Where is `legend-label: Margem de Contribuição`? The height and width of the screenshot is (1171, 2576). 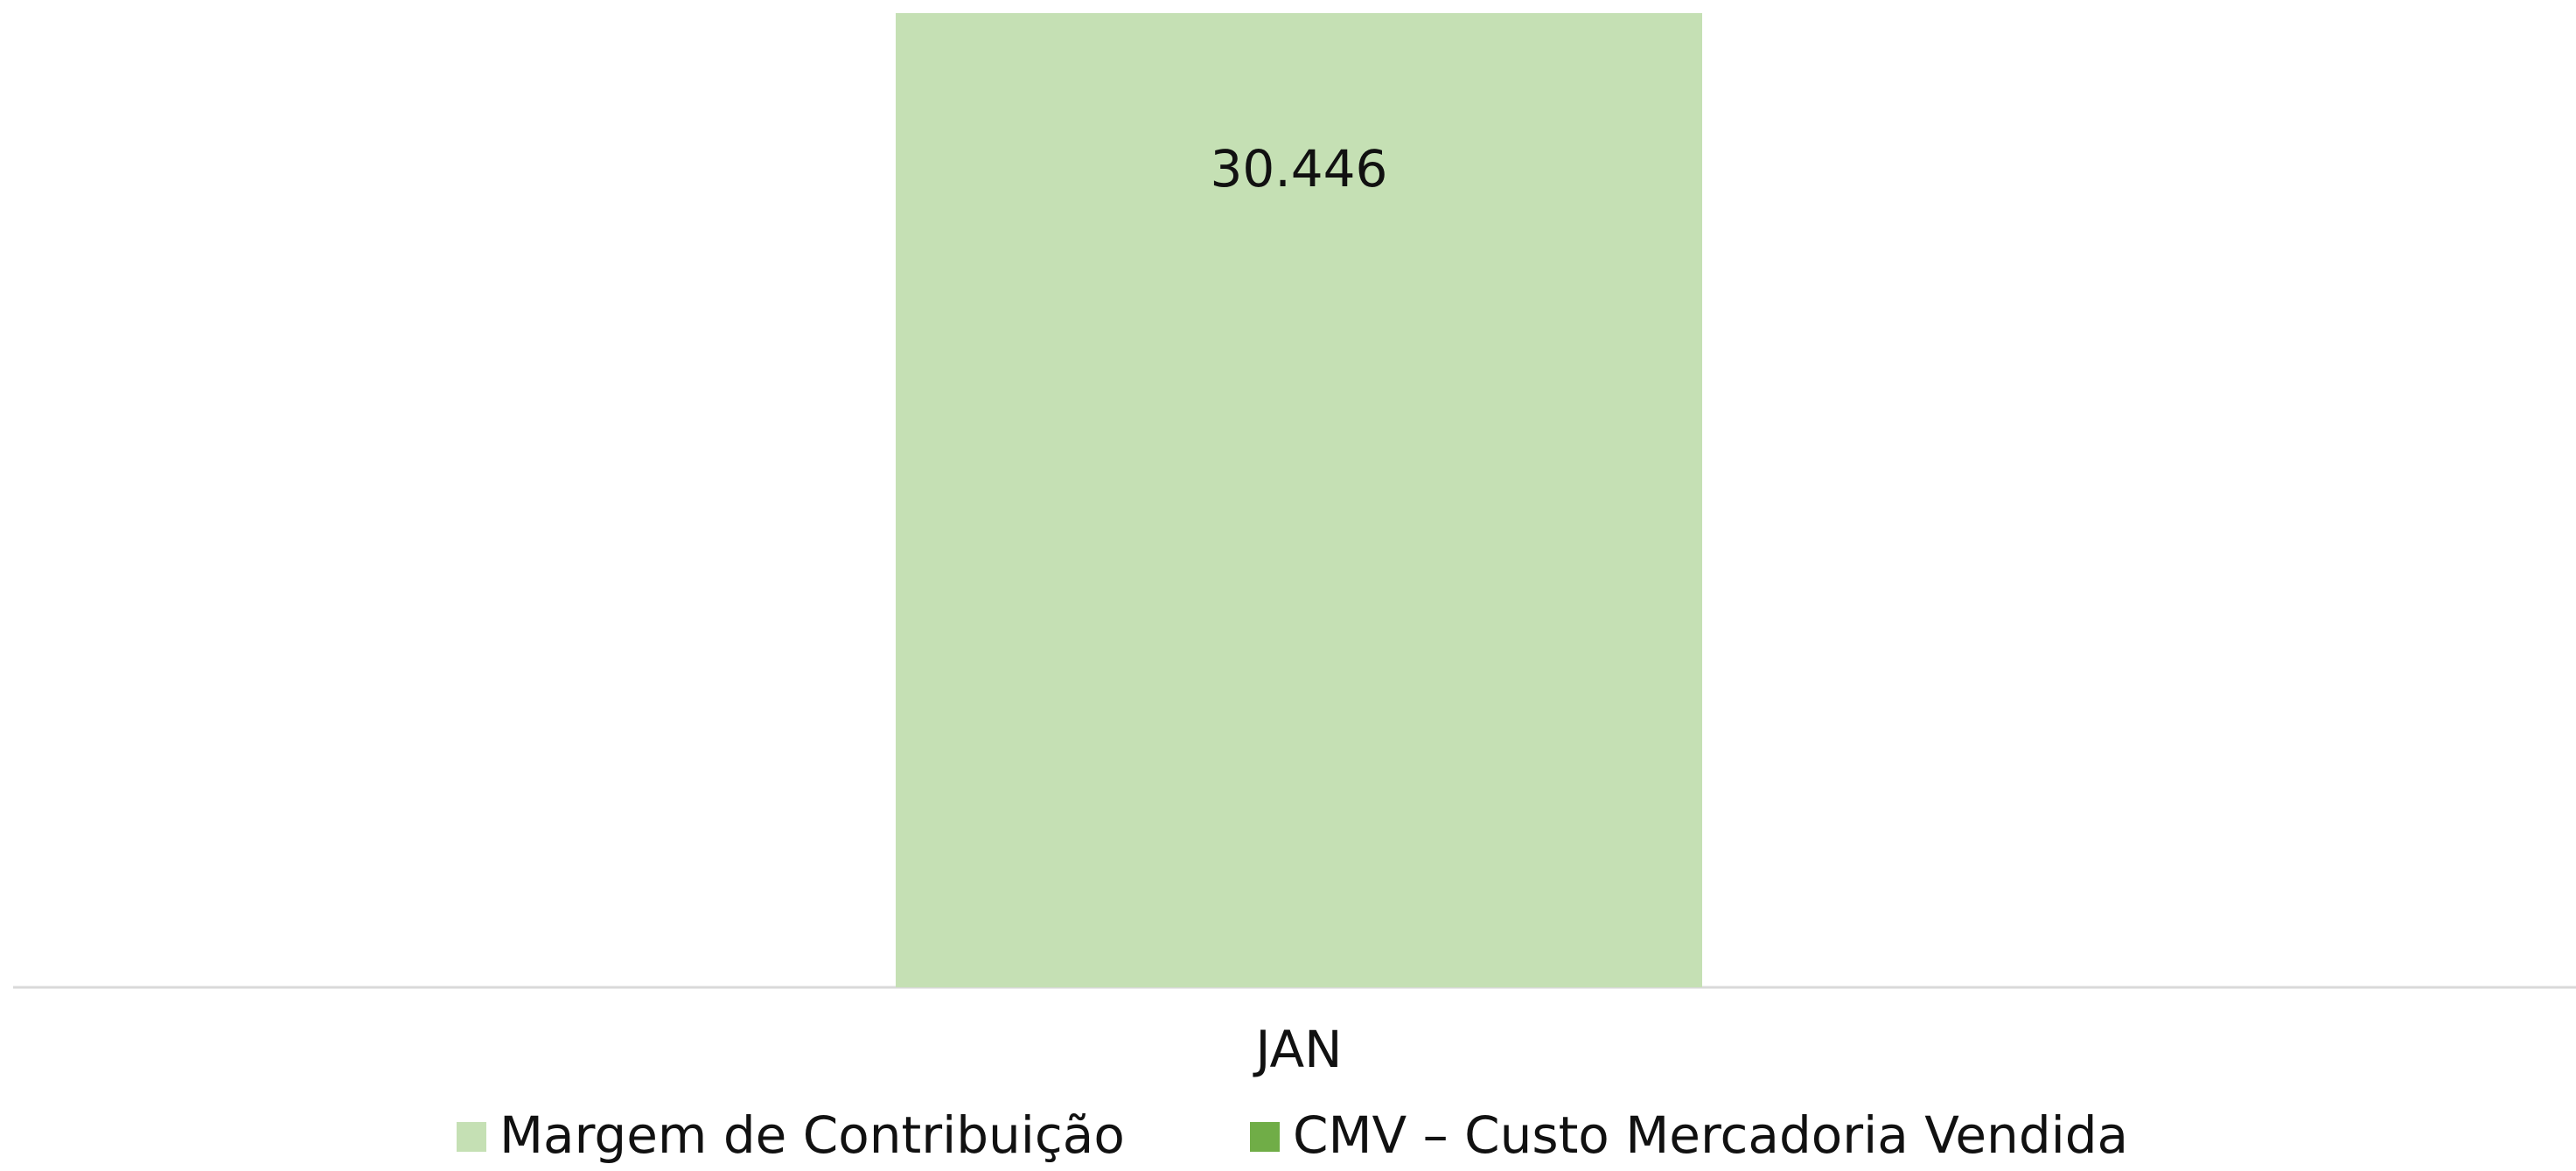 legend-label: Margem de Contribuição is located at coordinates (812, 1135).